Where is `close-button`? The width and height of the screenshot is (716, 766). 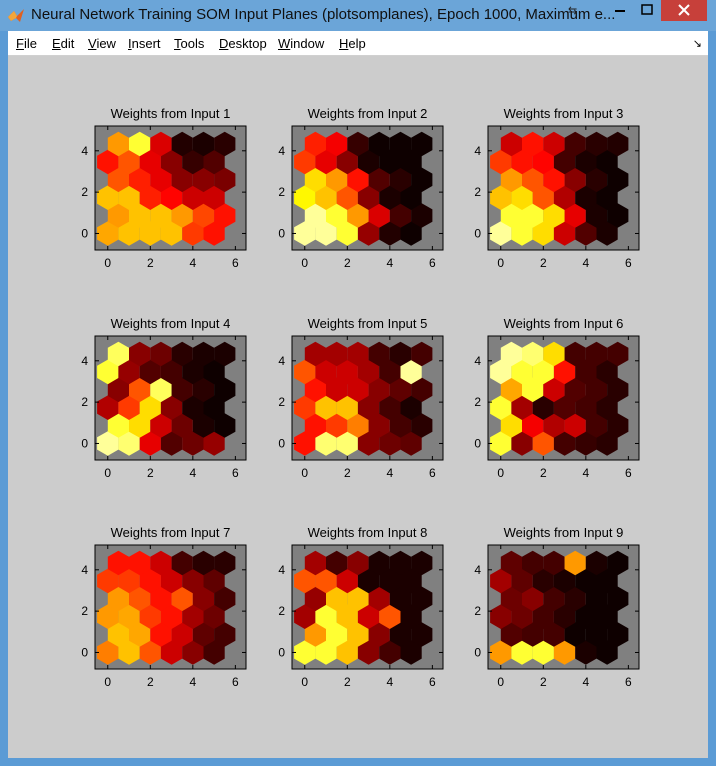
close-button is located at coordinates (684, 10).